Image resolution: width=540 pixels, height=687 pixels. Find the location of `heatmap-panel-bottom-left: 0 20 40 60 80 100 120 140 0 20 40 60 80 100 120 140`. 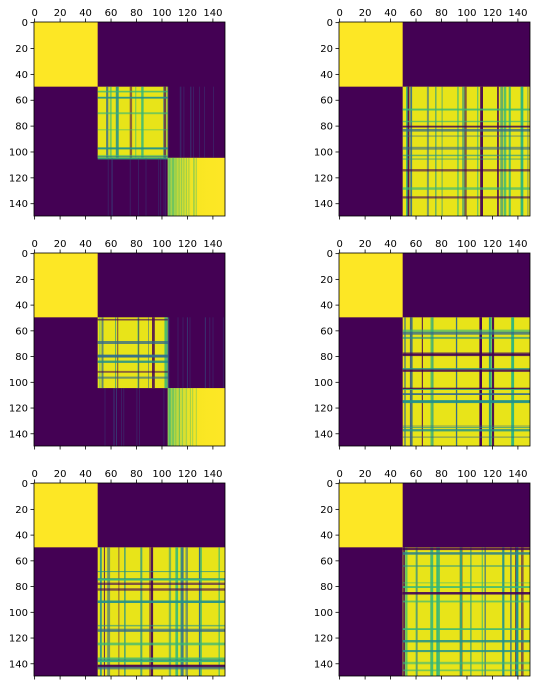

heatmap-panel-bottom-left: 0 20 40 60 80 100 120 140 0 20 40 60 80 100 120 140 is located at coordinates (117, 574).